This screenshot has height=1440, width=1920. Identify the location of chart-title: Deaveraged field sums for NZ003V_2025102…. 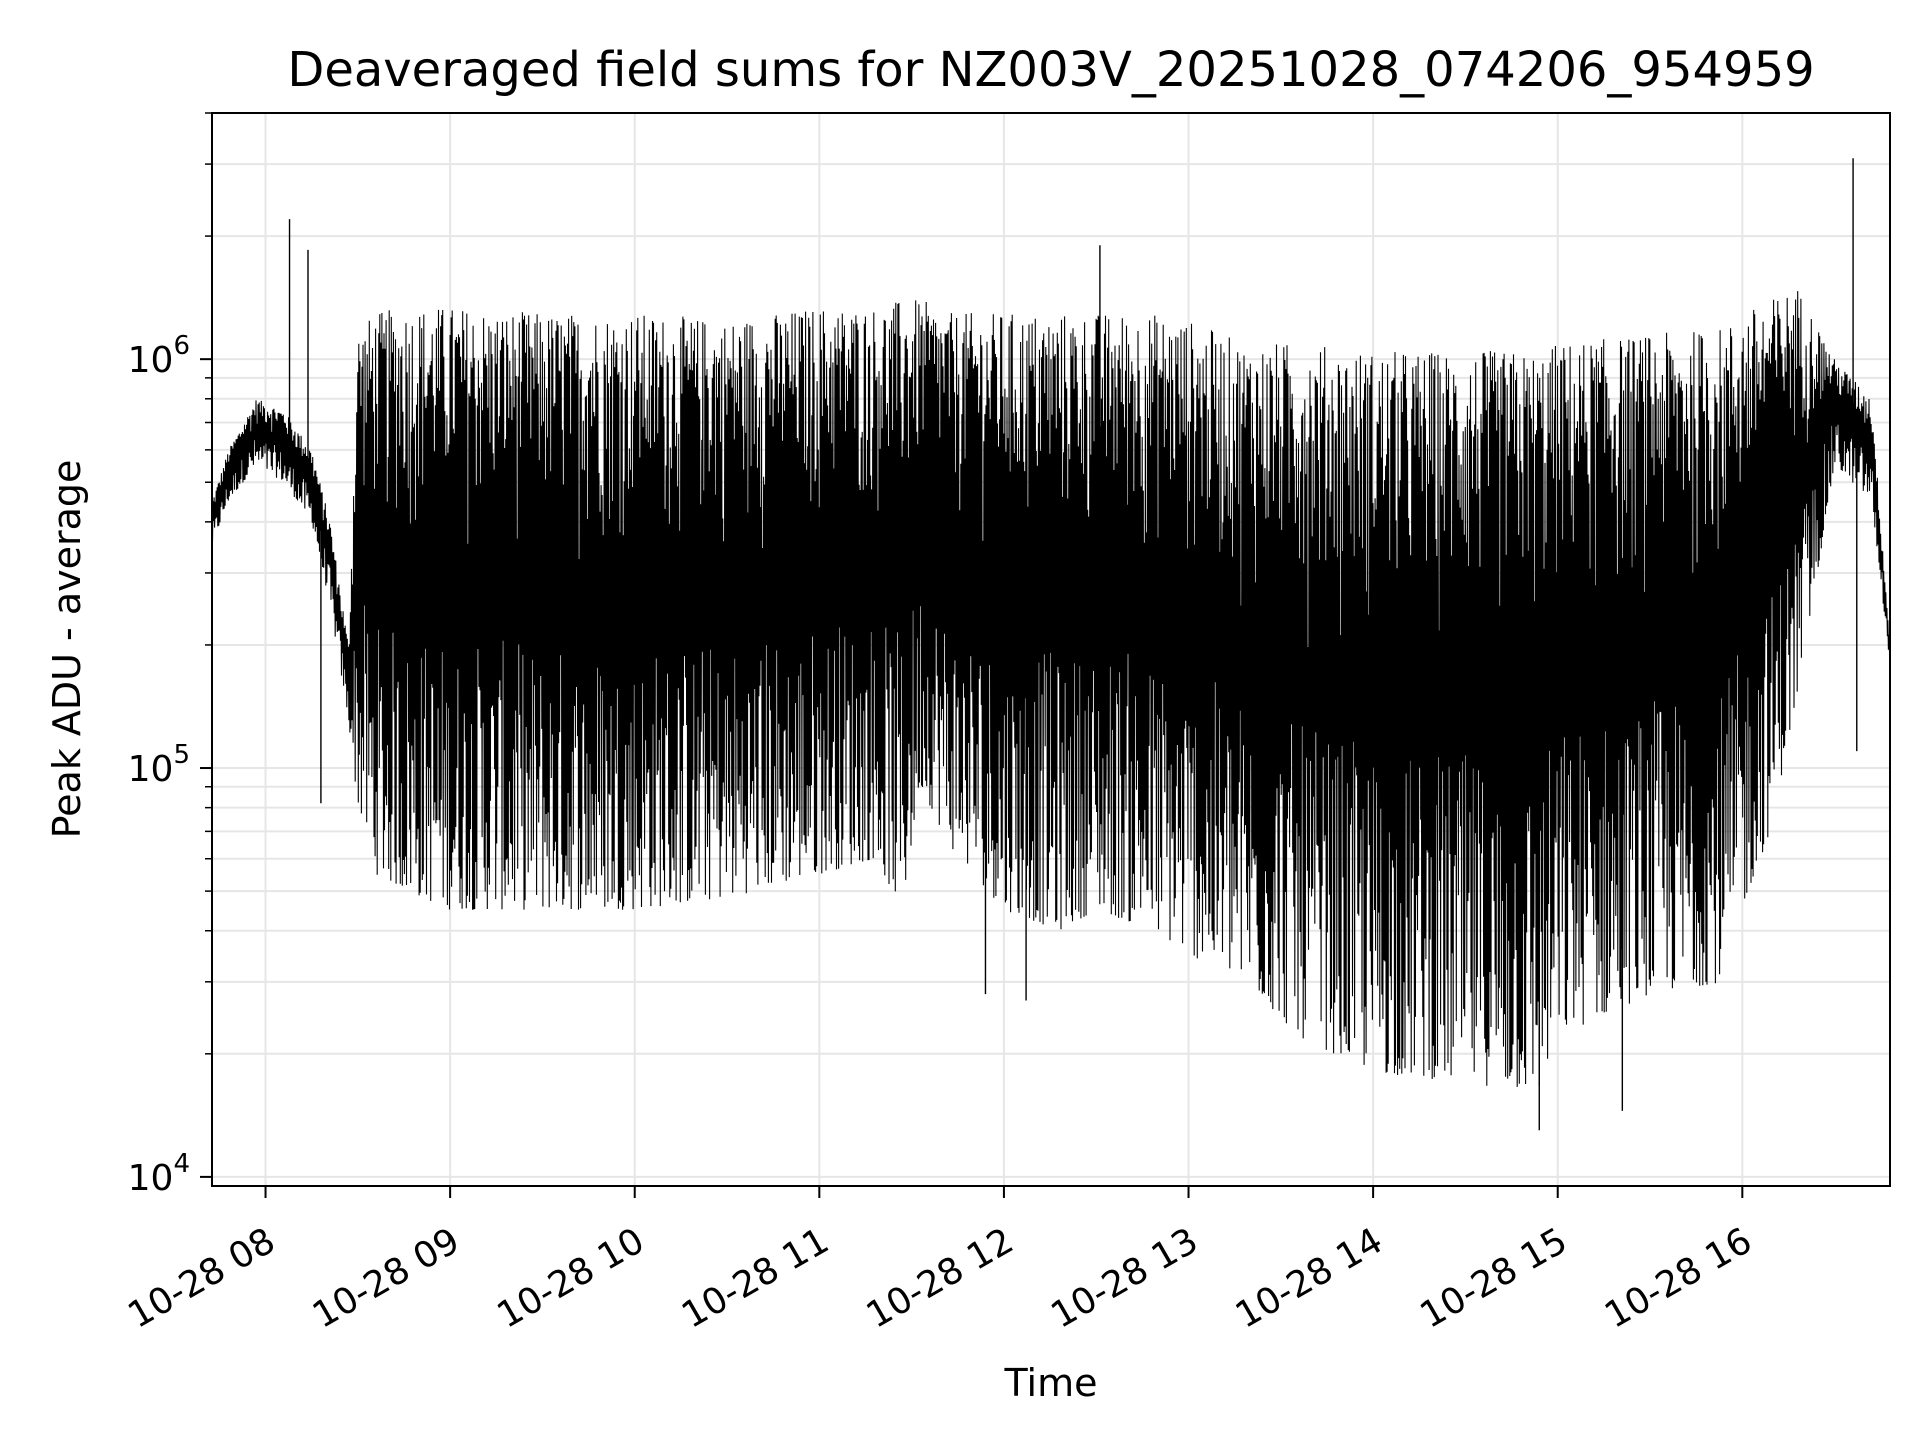
(1050, 70).